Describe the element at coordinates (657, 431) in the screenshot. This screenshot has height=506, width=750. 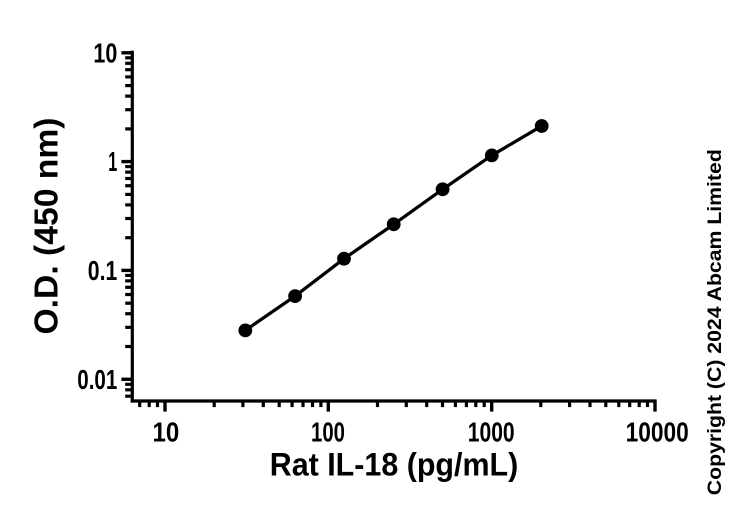
I see `svg-text: 10000` at that location.